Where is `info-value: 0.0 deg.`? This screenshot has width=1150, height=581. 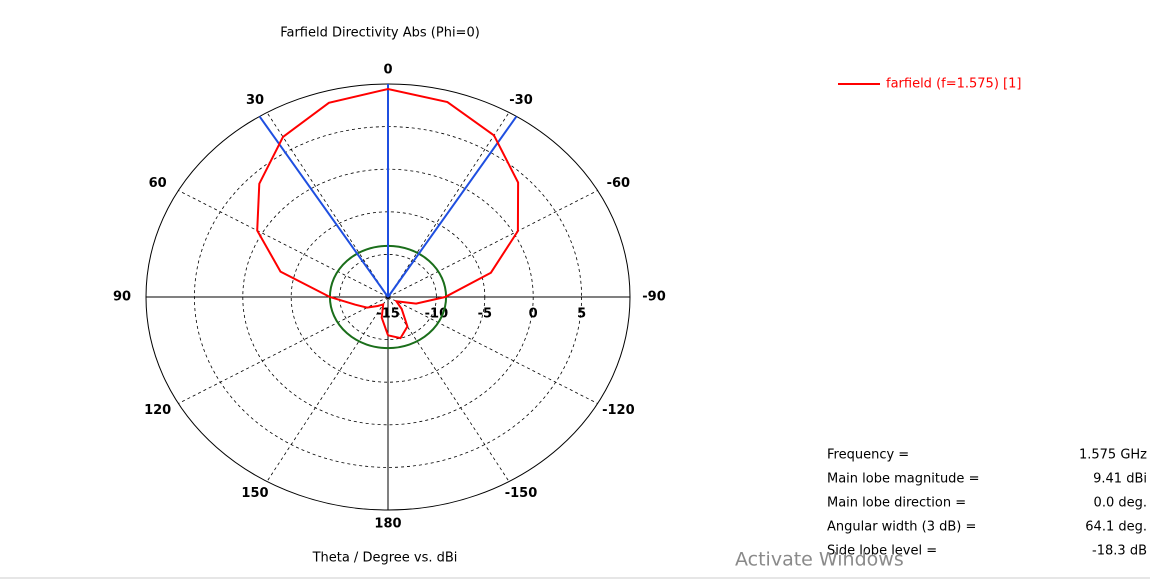
info-value: 0.0 deg. is located at coordinates (1120, 503).